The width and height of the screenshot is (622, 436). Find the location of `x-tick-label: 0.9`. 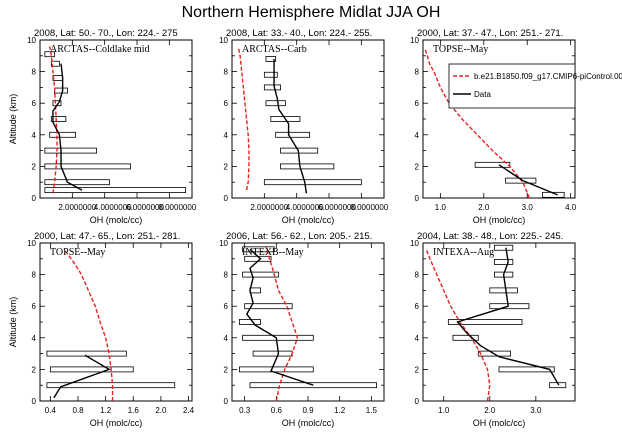

x-tick-label: 0.9 is located at coordinates (308, 410).